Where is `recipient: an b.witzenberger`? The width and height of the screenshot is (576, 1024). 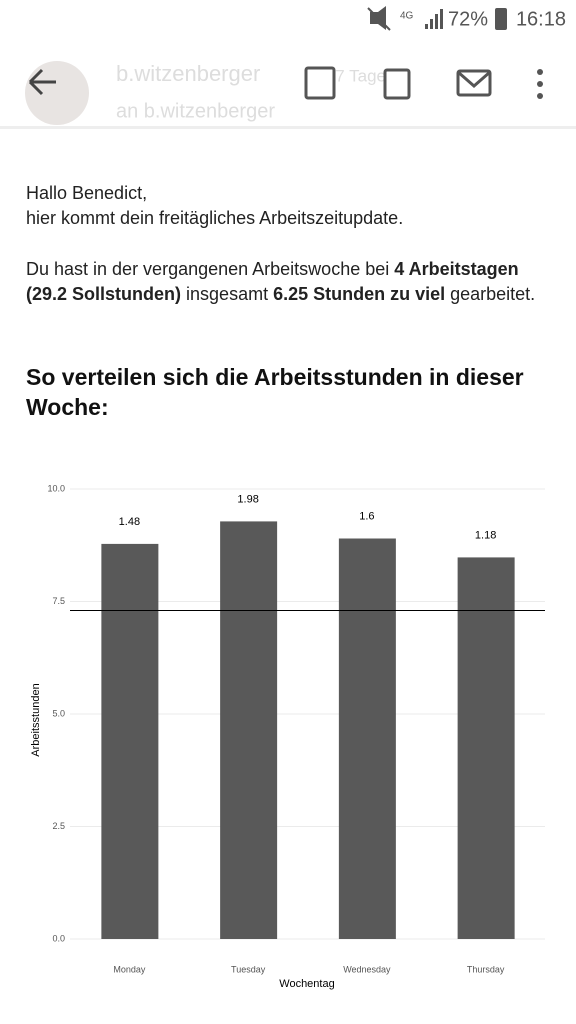 recipient: an b.witzenberger is located at coordinates (195, 111).